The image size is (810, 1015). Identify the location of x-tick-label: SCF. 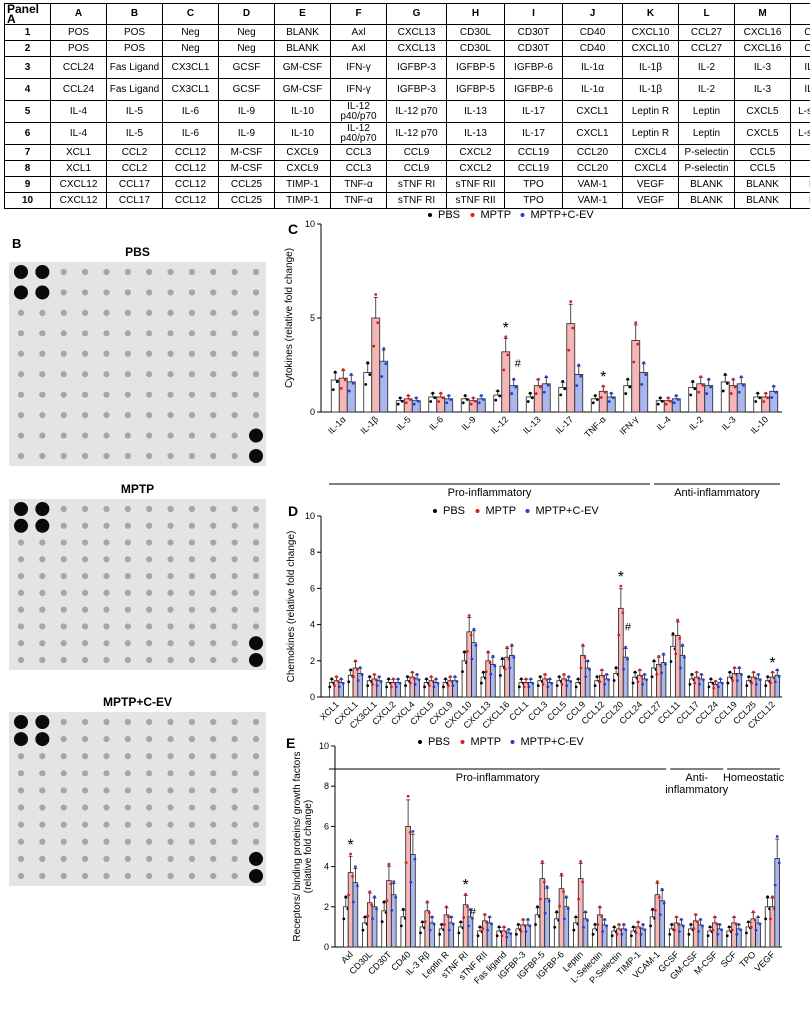
(729, 959).